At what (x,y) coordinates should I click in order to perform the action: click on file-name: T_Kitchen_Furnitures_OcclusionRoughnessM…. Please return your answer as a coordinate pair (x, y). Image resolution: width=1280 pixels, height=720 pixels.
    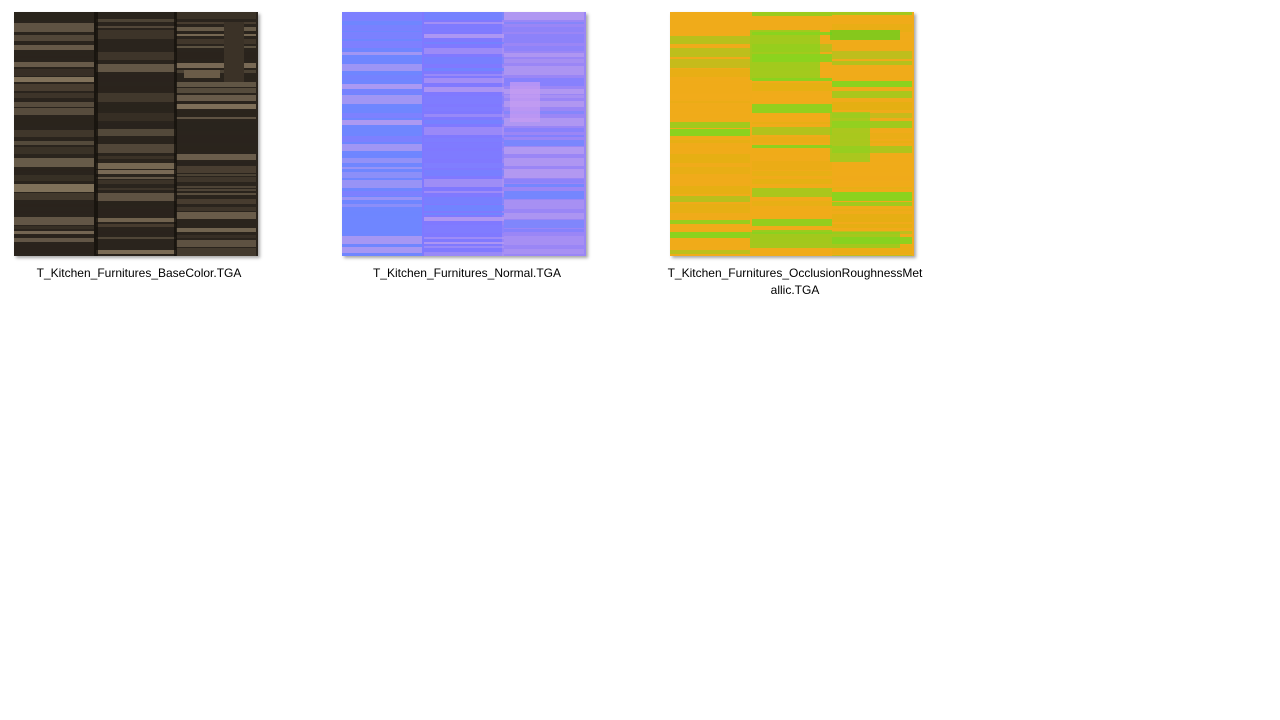
    Looking at the image, I should click on (795, 281).